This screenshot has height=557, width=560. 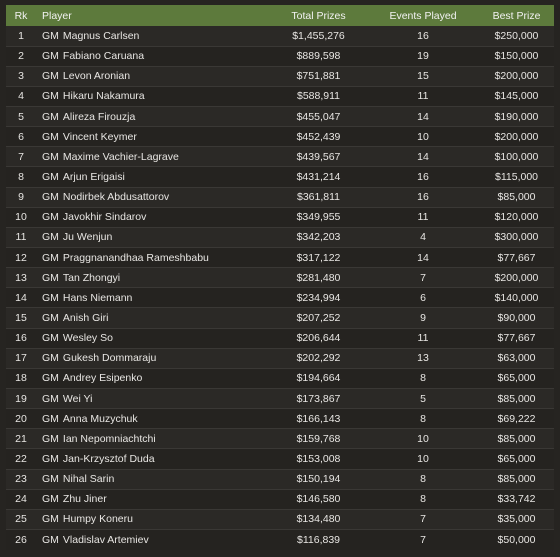 What do you see at coordinates (280, 36) in the screenshot?
I see `table-row: 1 GM Magnus Carlsen $1,455,276 16 $250,000` at bounding box center [280, 36].